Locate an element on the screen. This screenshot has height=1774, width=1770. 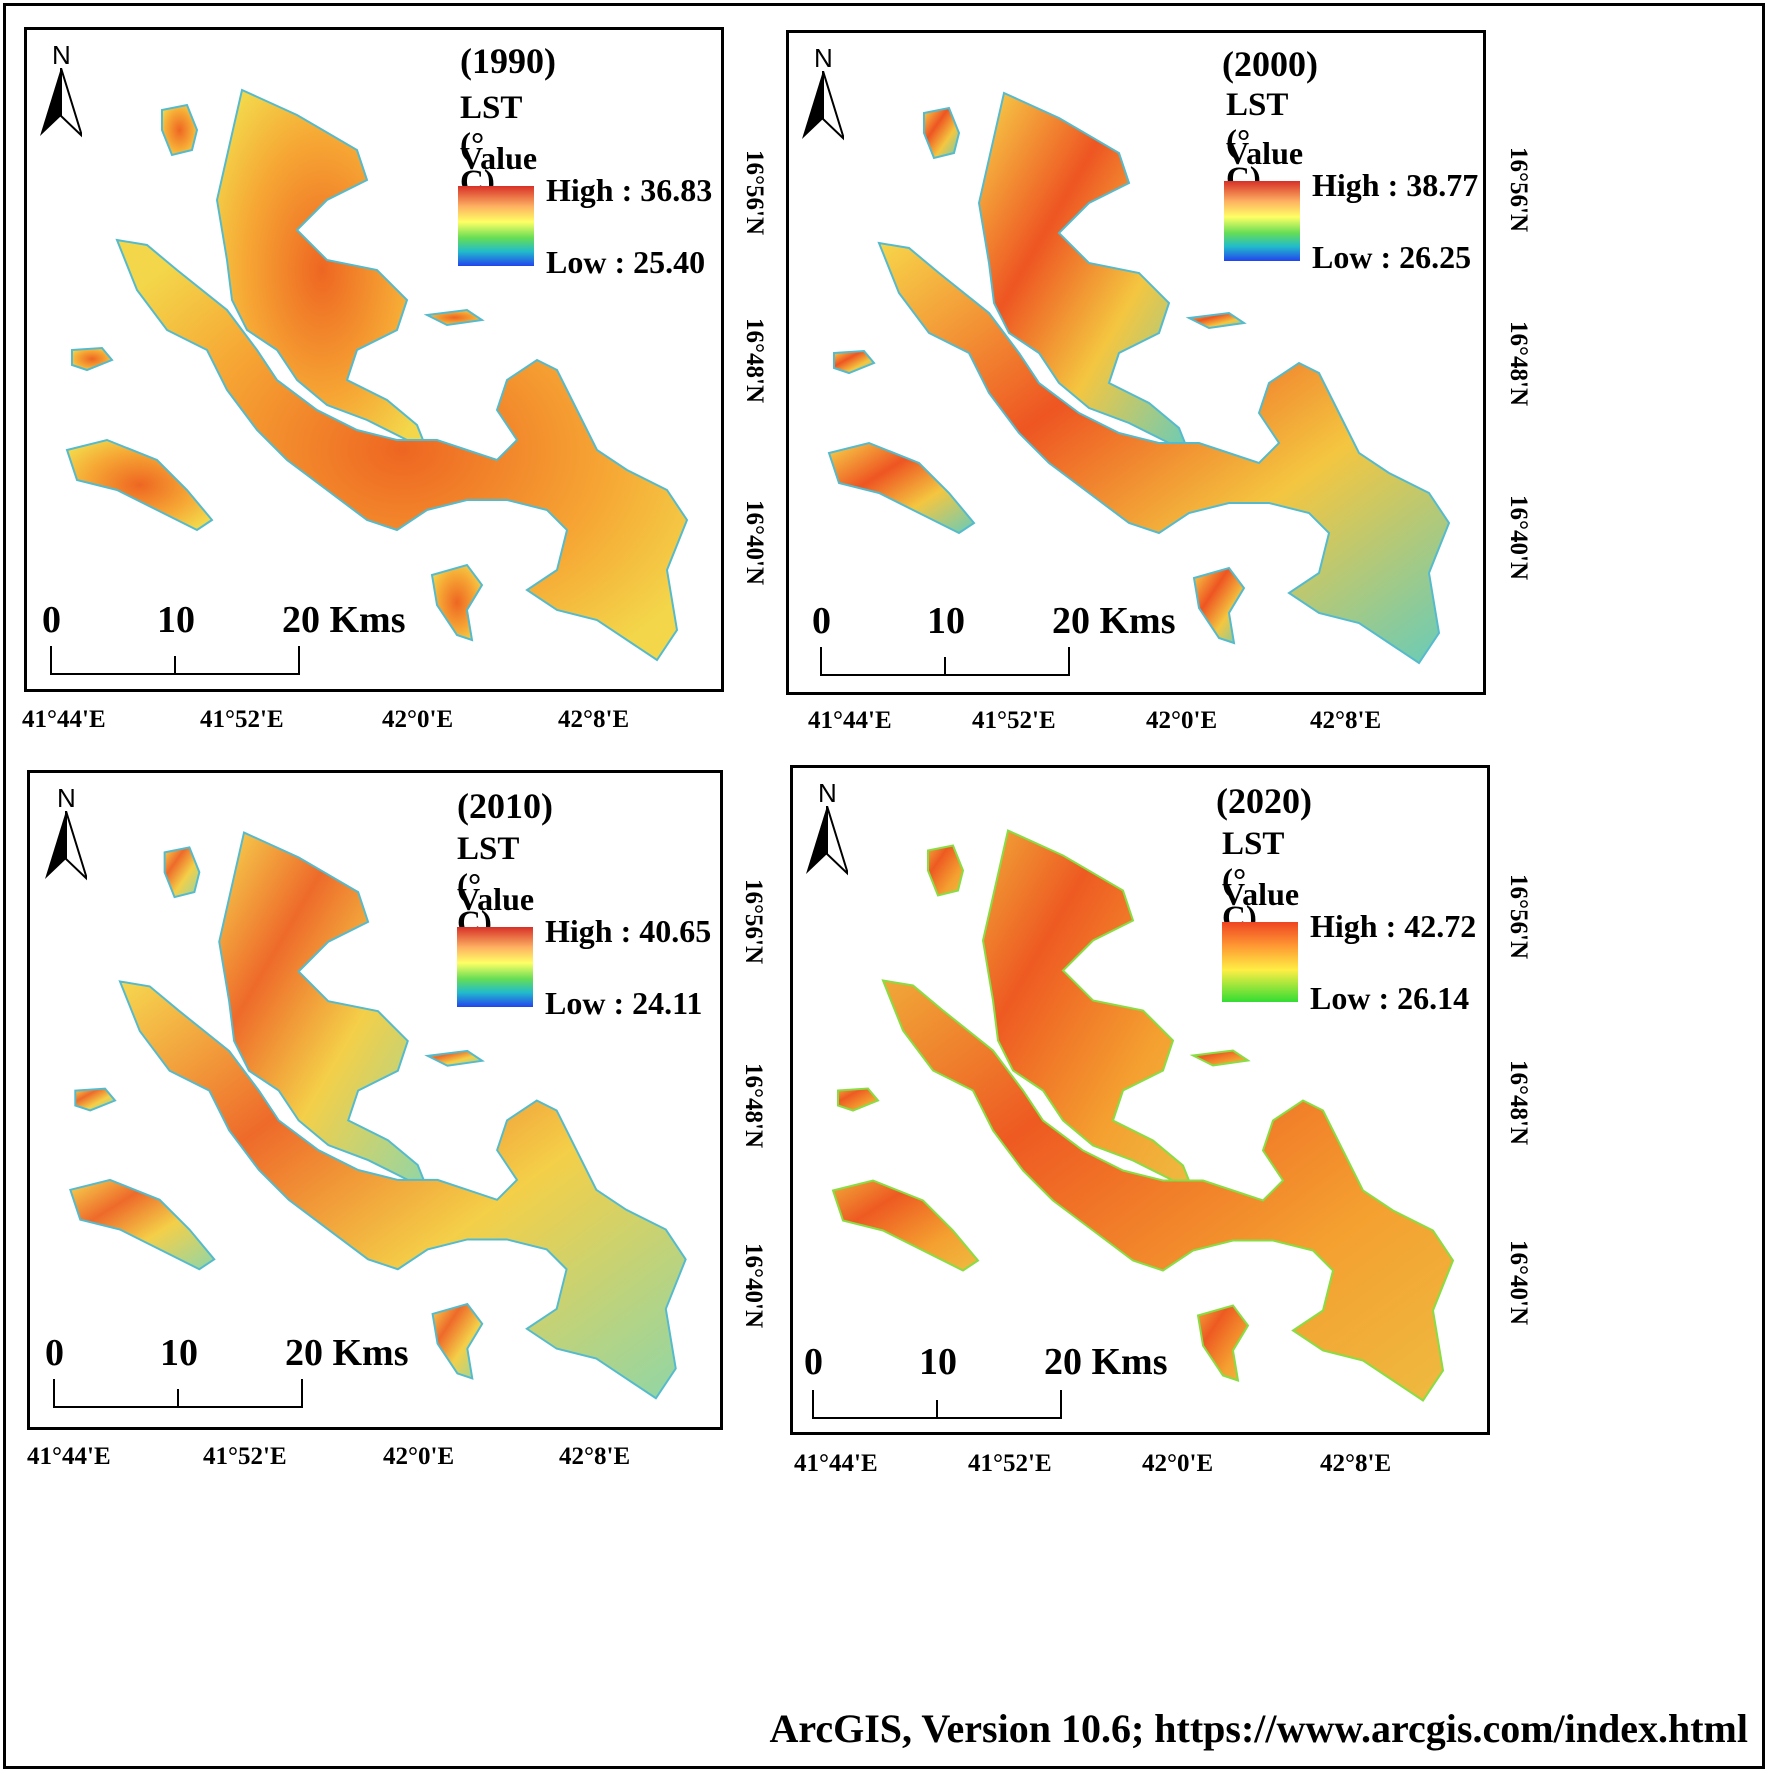
legend-high: High : 38.77 is located at coordinates (1395, 185).